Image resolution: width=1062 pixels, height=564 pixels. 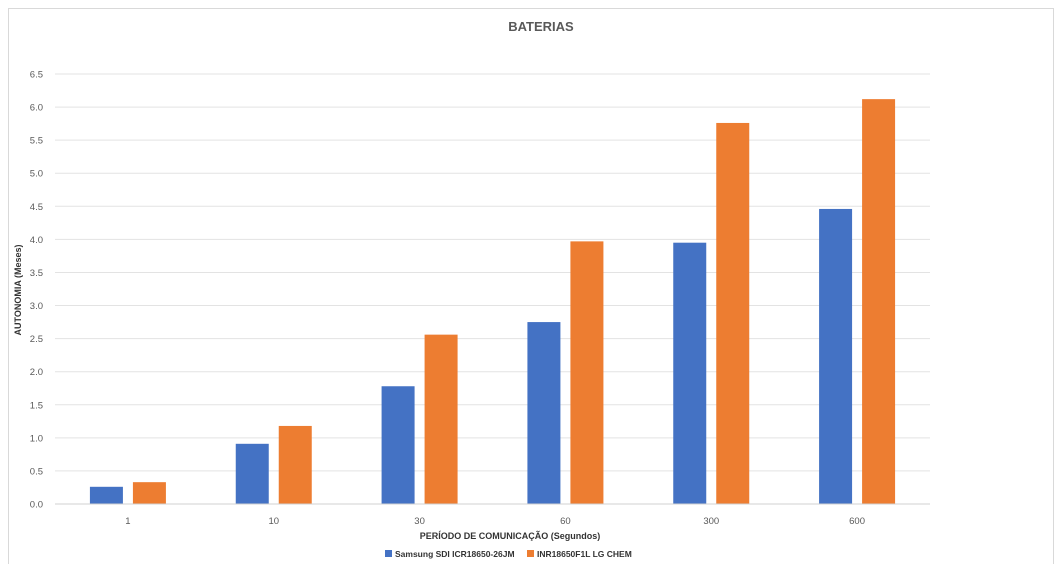 What do you see at coordinates (36, 372) in the screenshot?
I see `y-tick-label: 2.0` at bounding box center [36, 372].